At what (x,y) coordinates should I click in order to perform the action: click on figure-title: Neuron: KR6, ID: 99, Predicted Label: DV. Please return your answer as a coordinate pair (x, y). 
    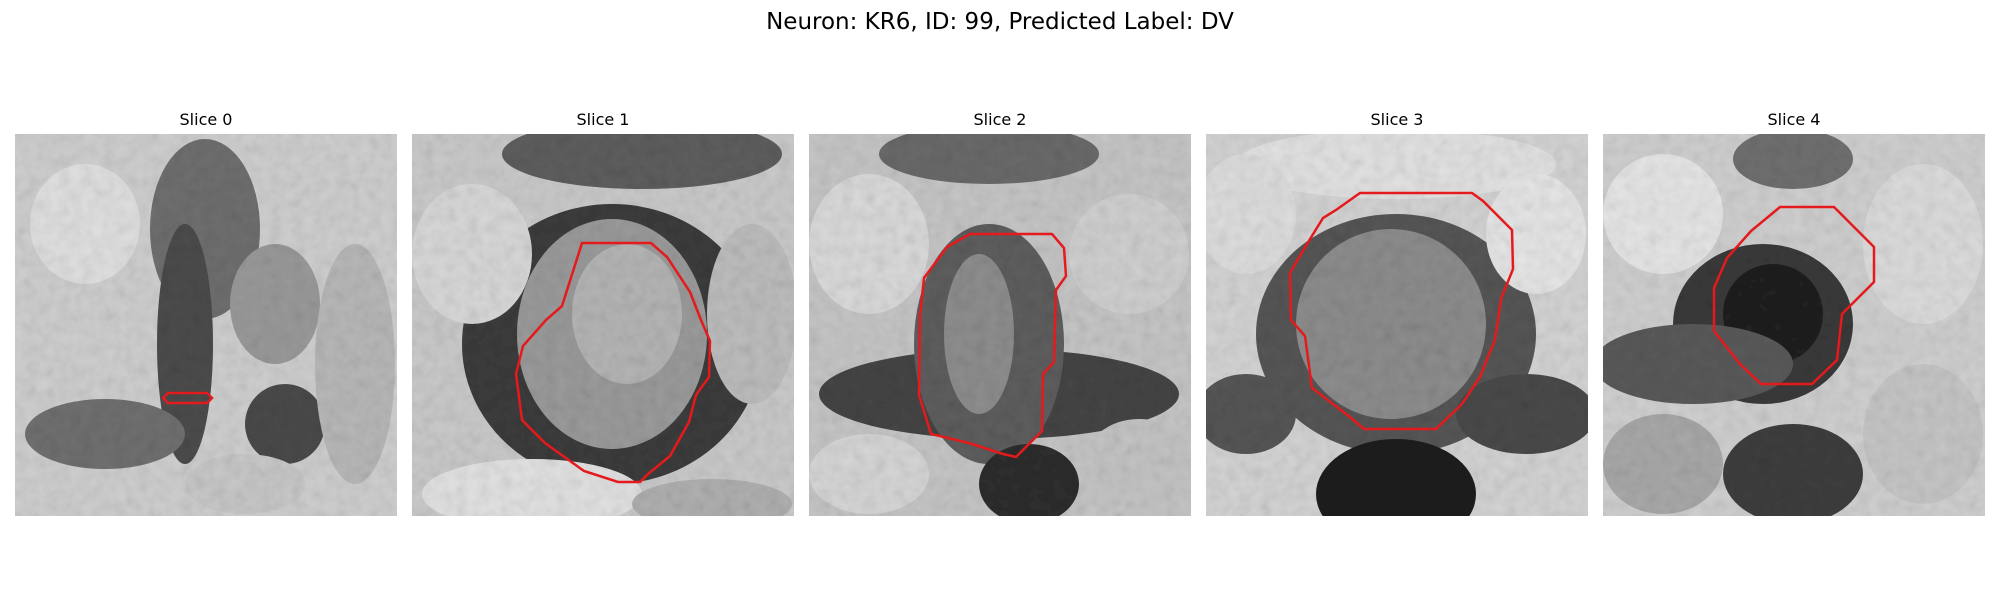
    Looking at the image, I should click on (1000, 22).